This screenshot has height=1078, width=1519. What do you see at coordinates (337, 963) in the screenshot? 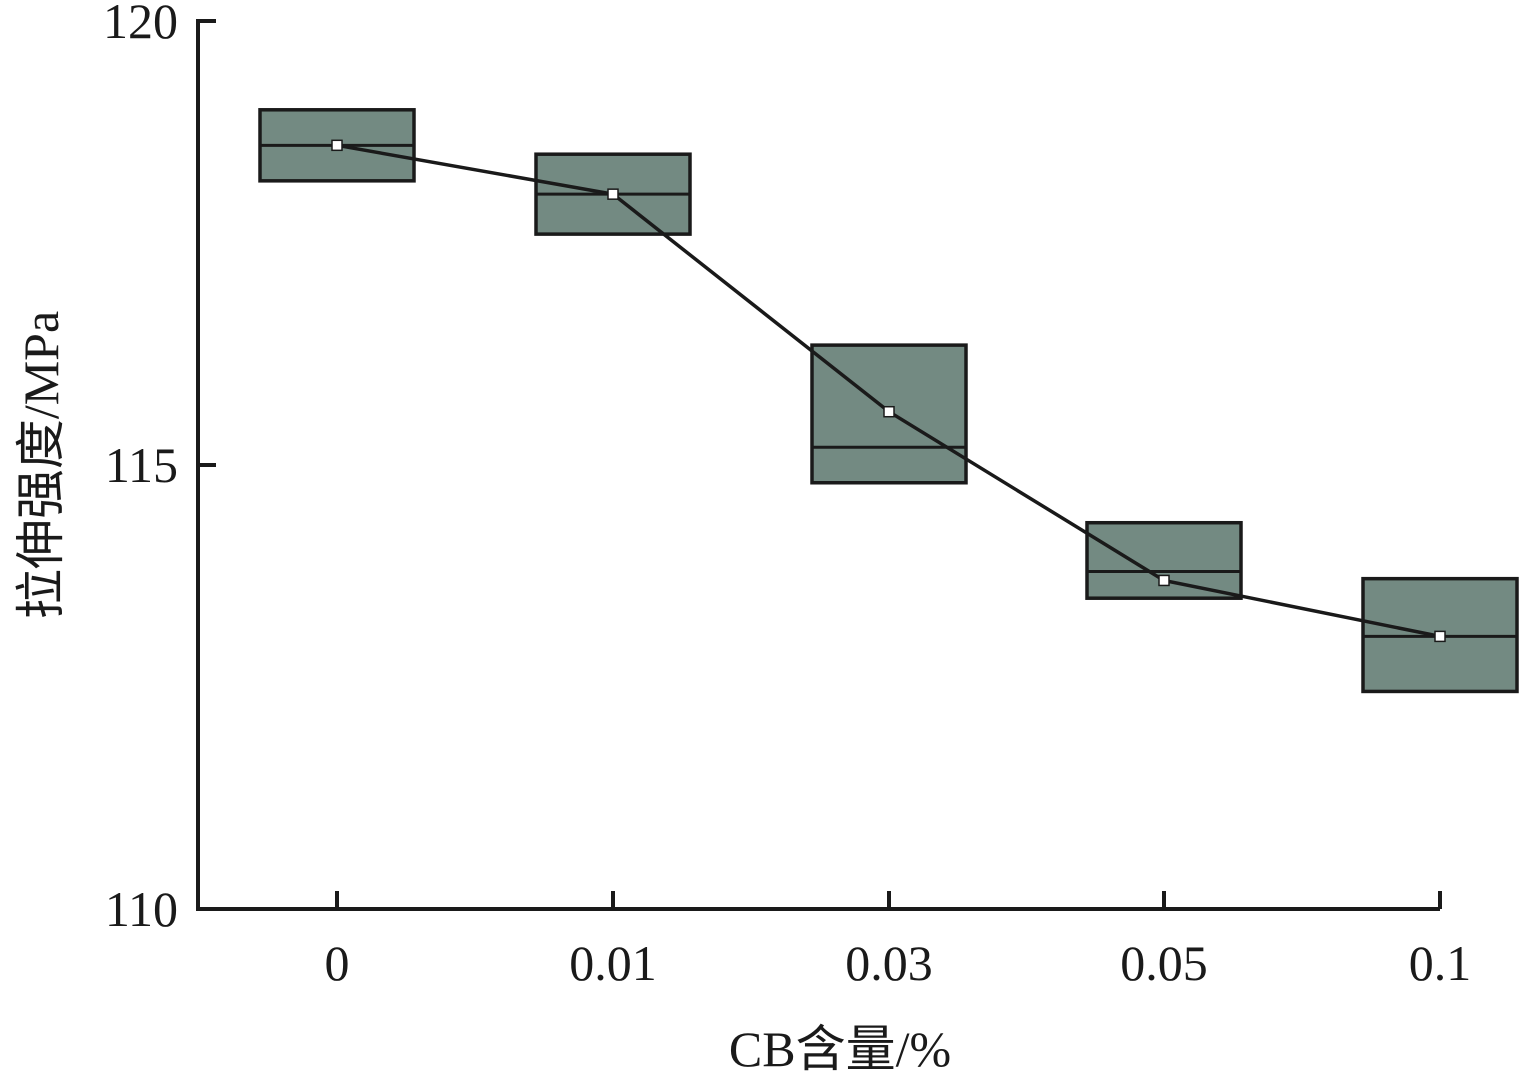
I see `x-tick-label-0: 0` at bounding box center [337, 963].